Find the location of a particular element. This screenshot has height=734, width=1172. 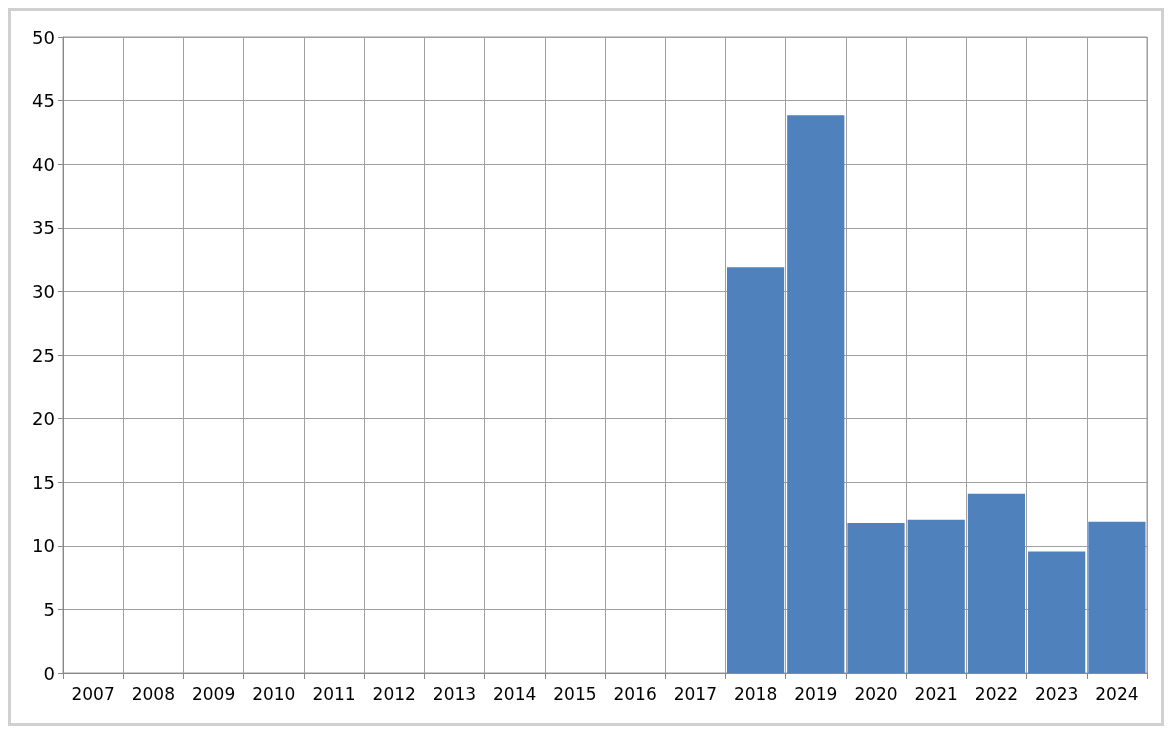

x-tick-label: 2015 is located at coordinates (575, 693).